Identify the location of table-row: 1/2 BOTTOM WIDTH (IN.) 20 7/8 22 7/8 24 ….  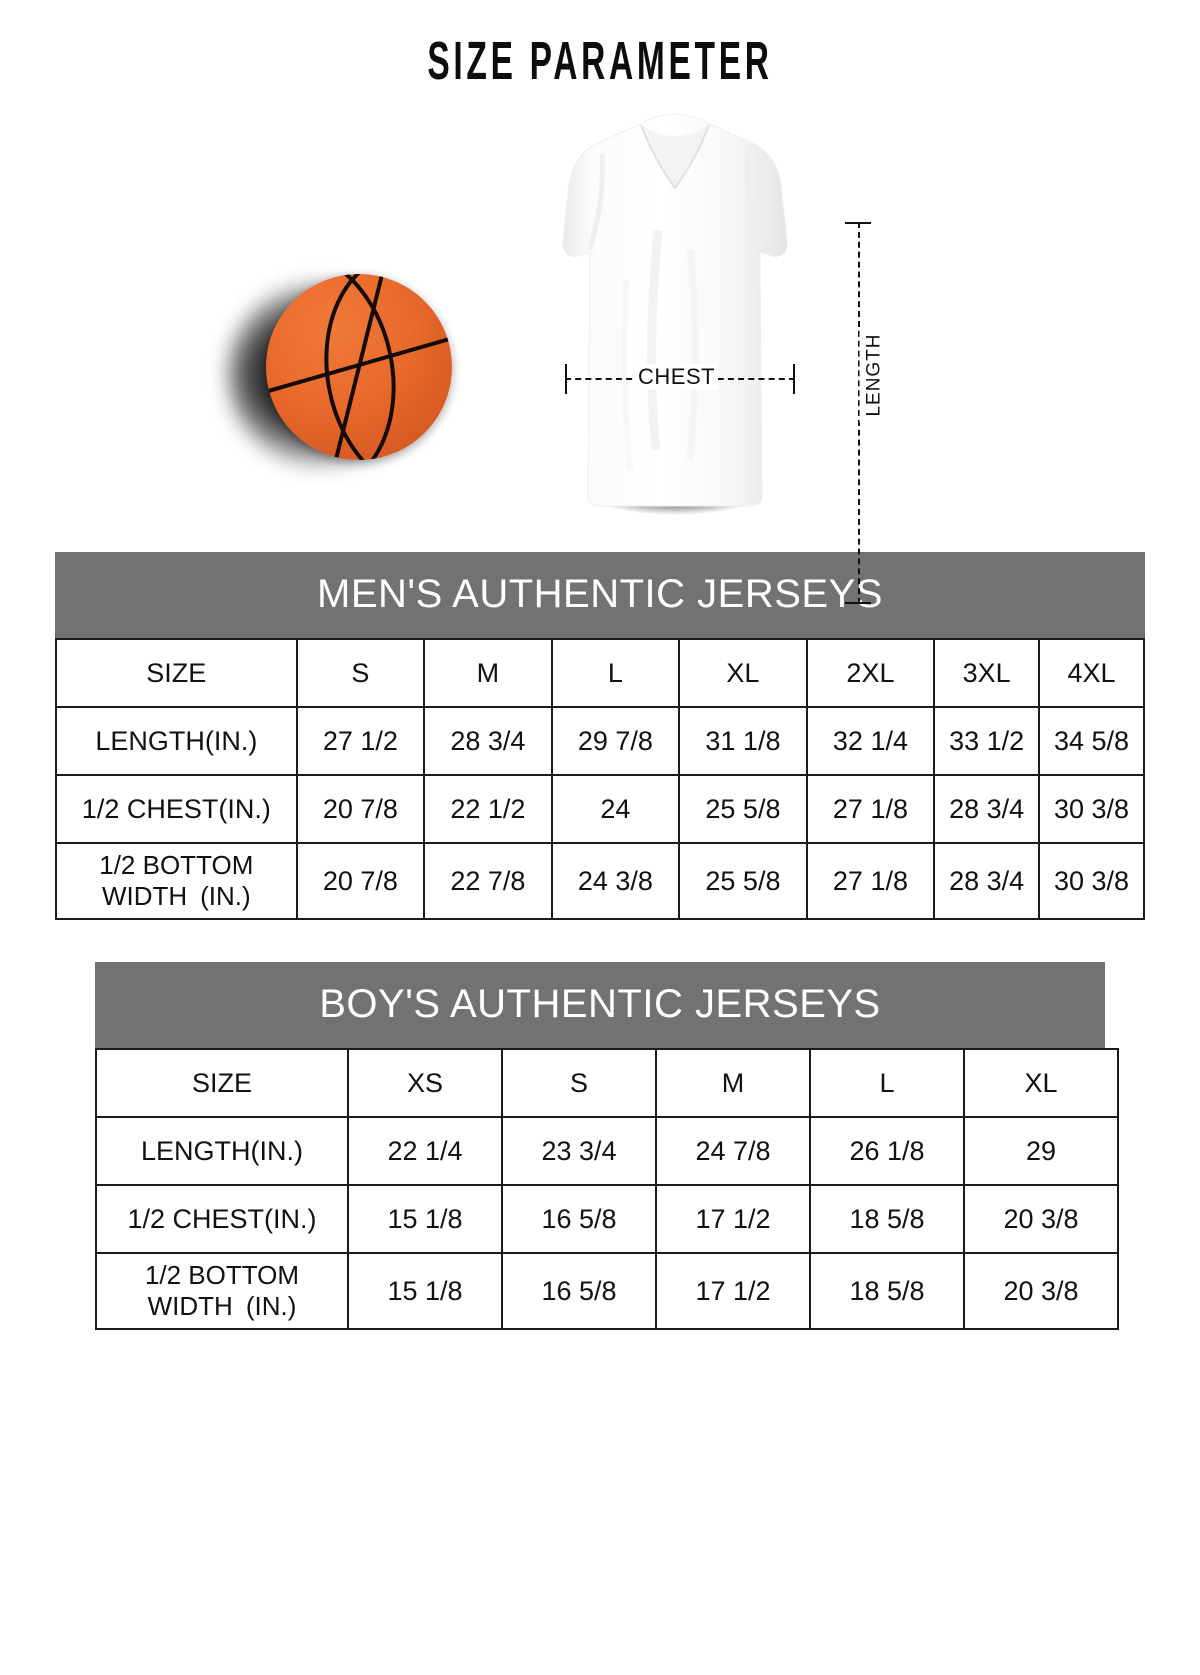
(600, 881).